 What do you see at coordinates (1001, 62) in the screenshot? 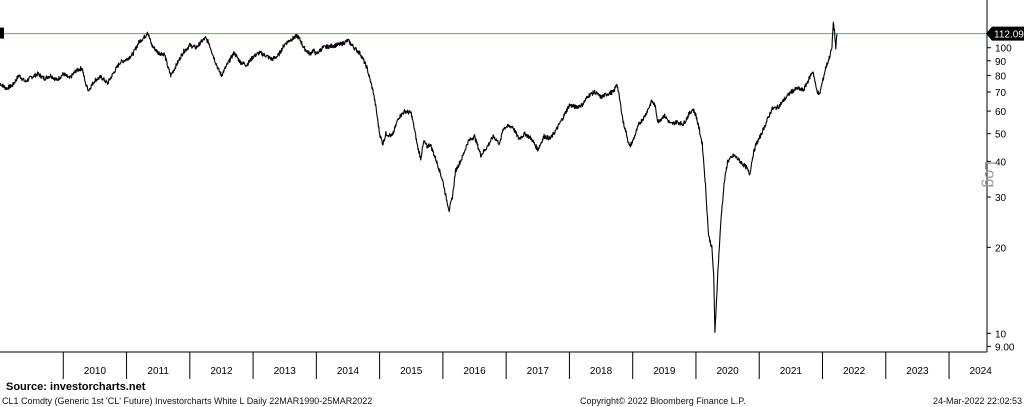
I see `y-tick-label: 90` at bounding box center [1001, 62].